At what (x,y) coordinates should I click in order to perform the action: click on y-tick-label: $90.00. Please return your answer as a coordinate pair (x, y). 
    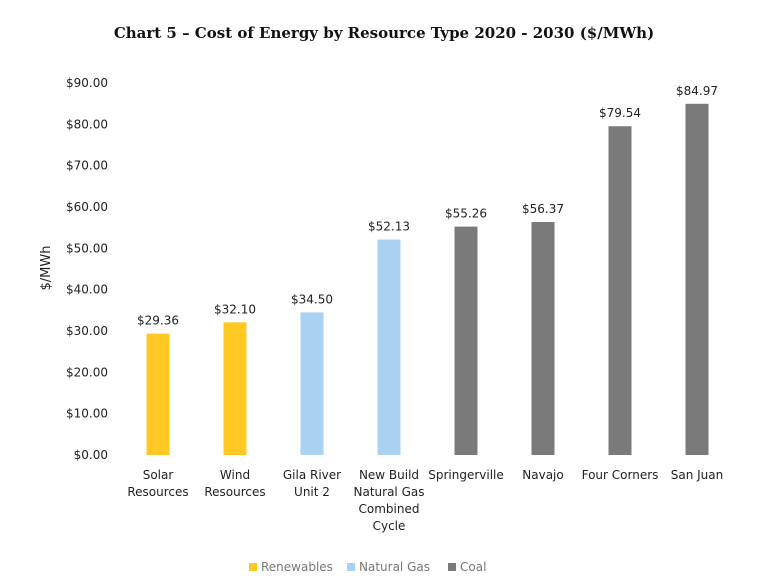
    Looking at the image, I should click on (87, 83).